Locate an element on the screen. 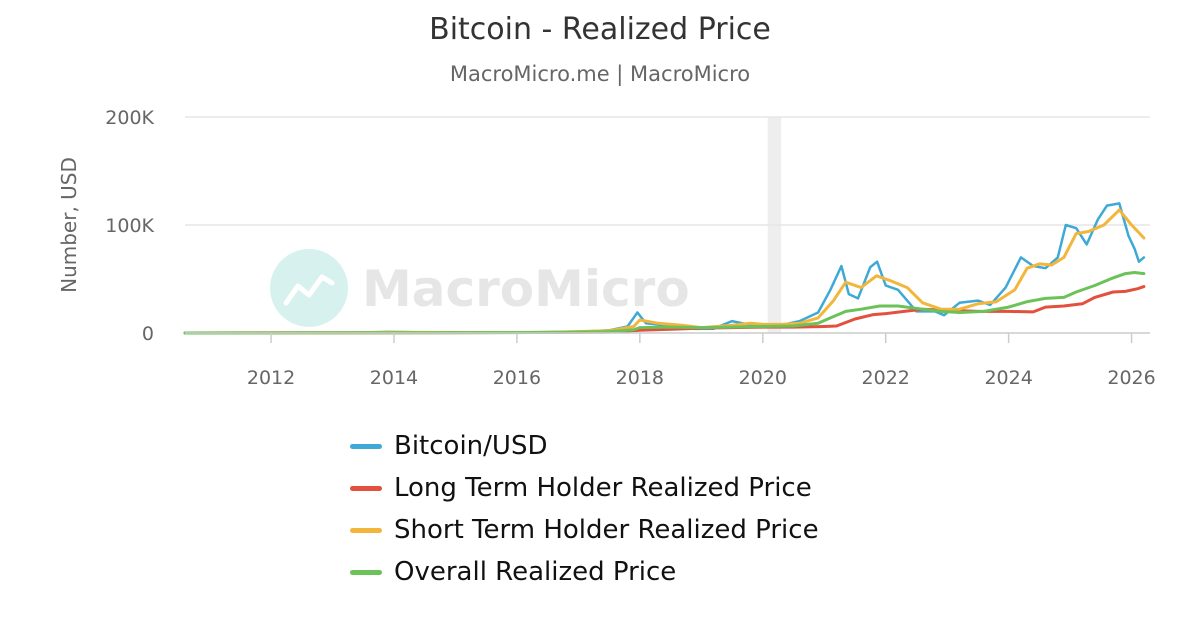 The height and width of the screenshot is (630, 1200). x-tick-label: 2018 is located at coordinates (640, 378).